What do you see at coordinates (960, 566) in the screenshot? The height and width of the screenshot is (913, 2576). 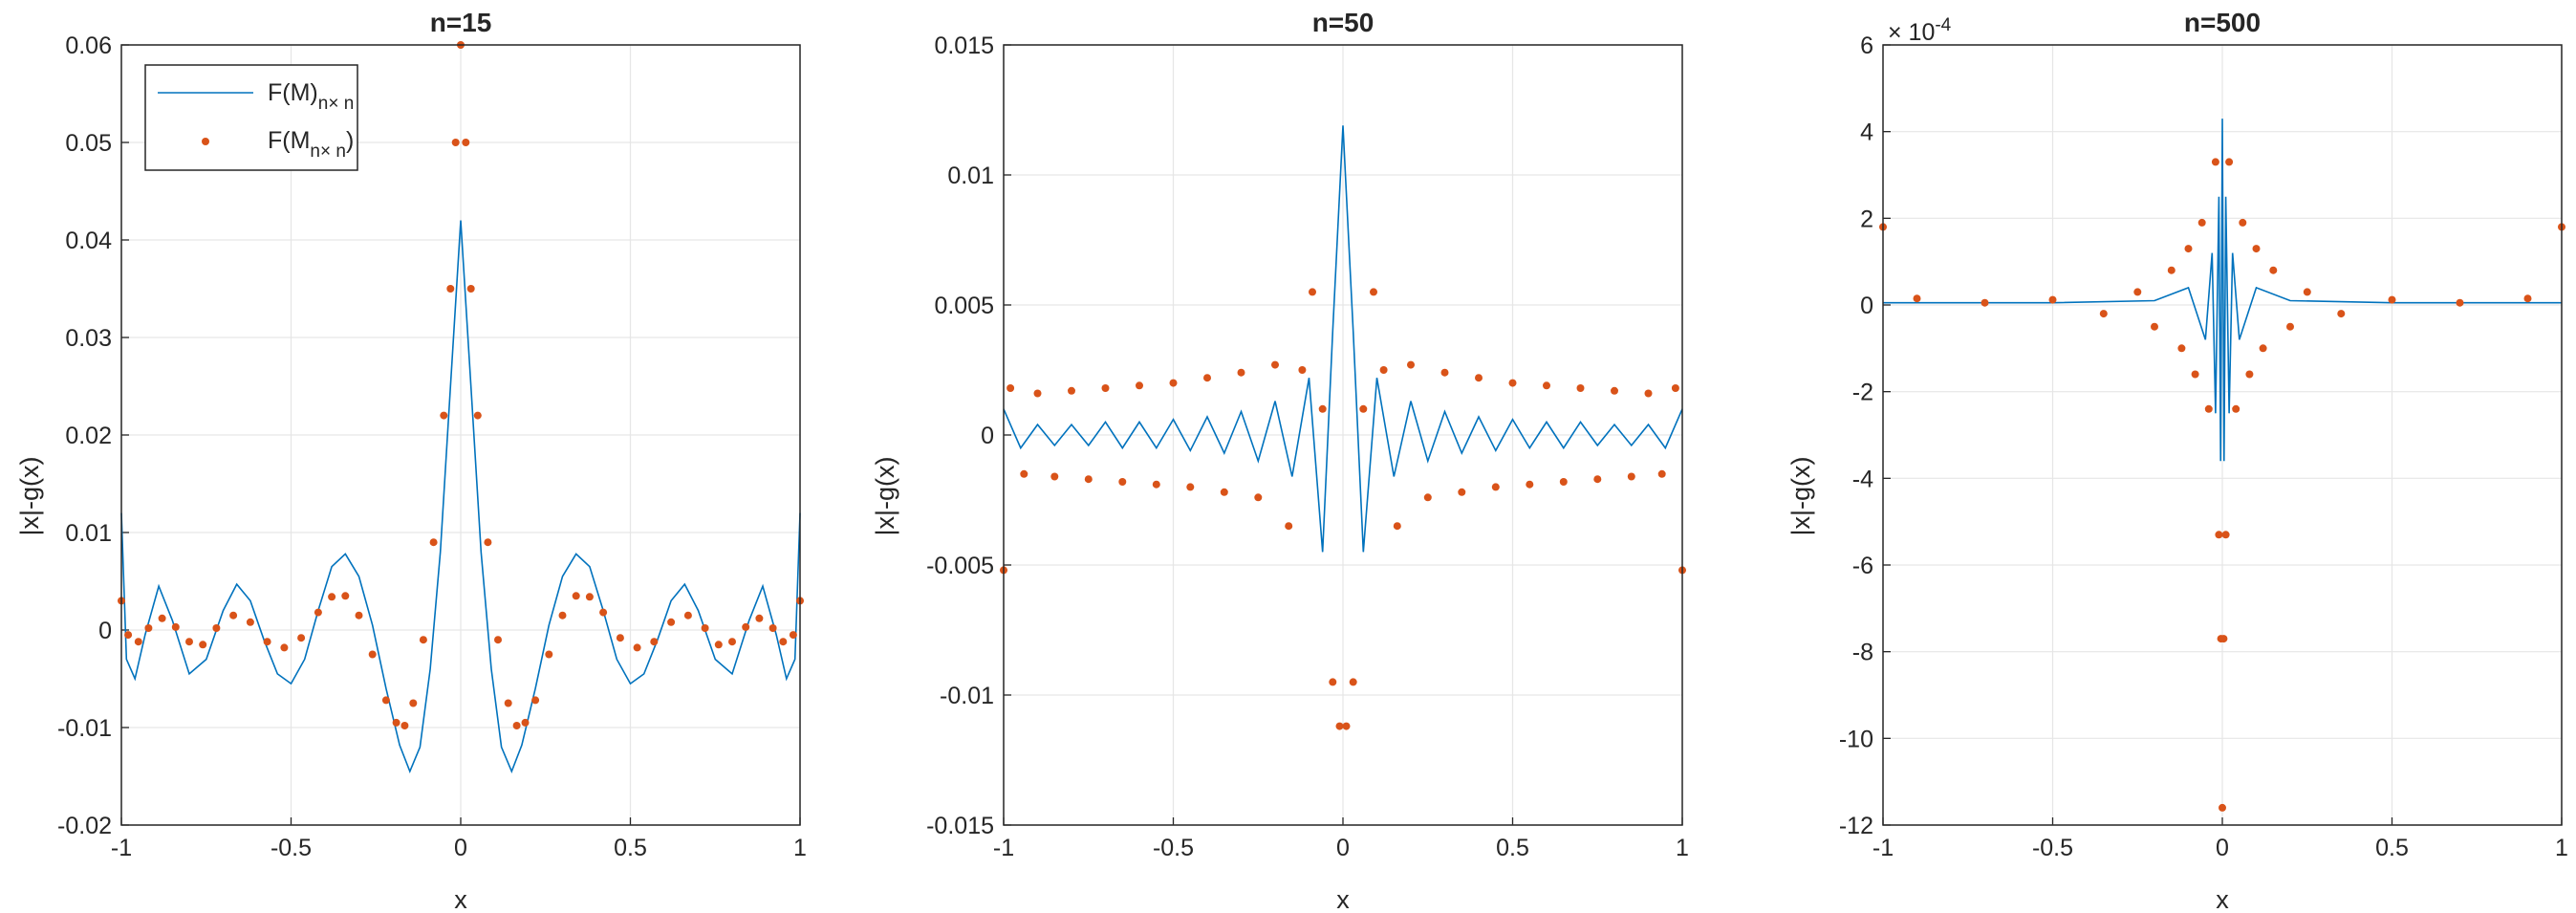 I see `y-tick-label: -0.005` at bounding box center [960, 566].